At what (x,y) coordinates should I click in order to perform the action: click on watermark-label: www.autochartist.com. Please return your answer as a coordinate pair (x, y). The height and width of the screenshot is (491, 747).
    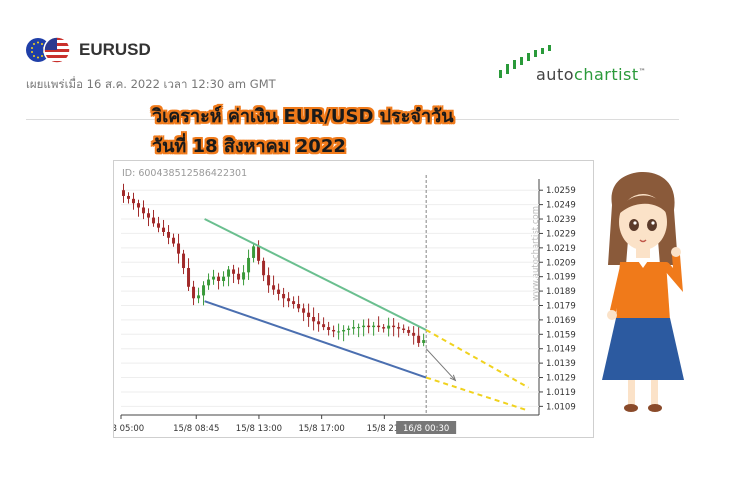
    Looking at the image, I should click on (536, 253).